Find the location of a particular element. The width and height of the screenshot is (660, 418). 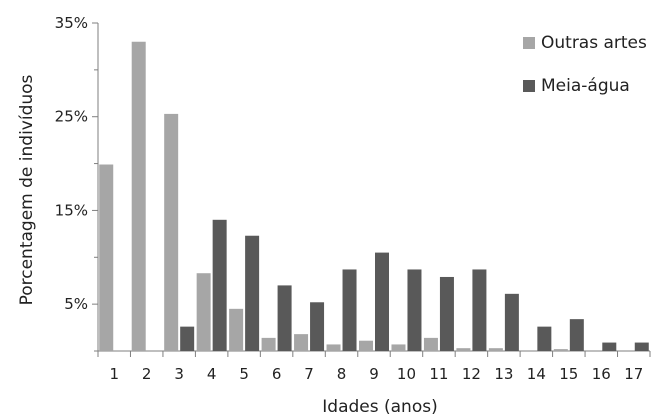

y-tick-label: 5% is located at coordinates (76, 304).